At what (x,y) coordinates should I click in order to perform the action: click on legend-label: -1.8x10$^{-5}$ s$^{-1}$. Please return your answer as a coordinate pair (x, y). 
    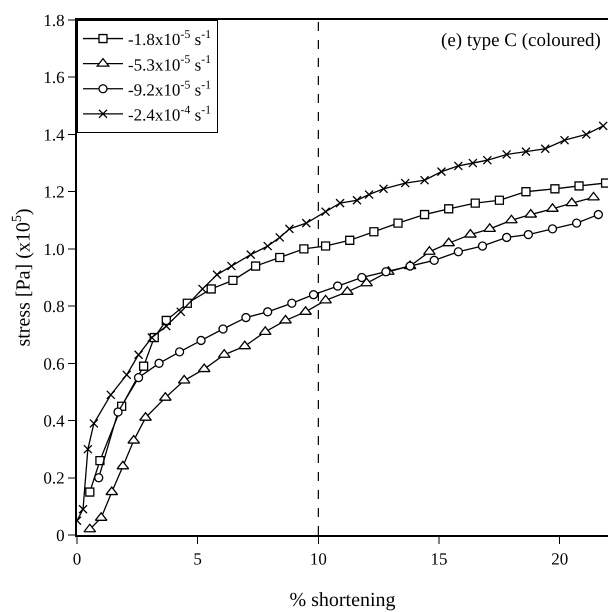
    Looking at the image, I should click on (170, 38).